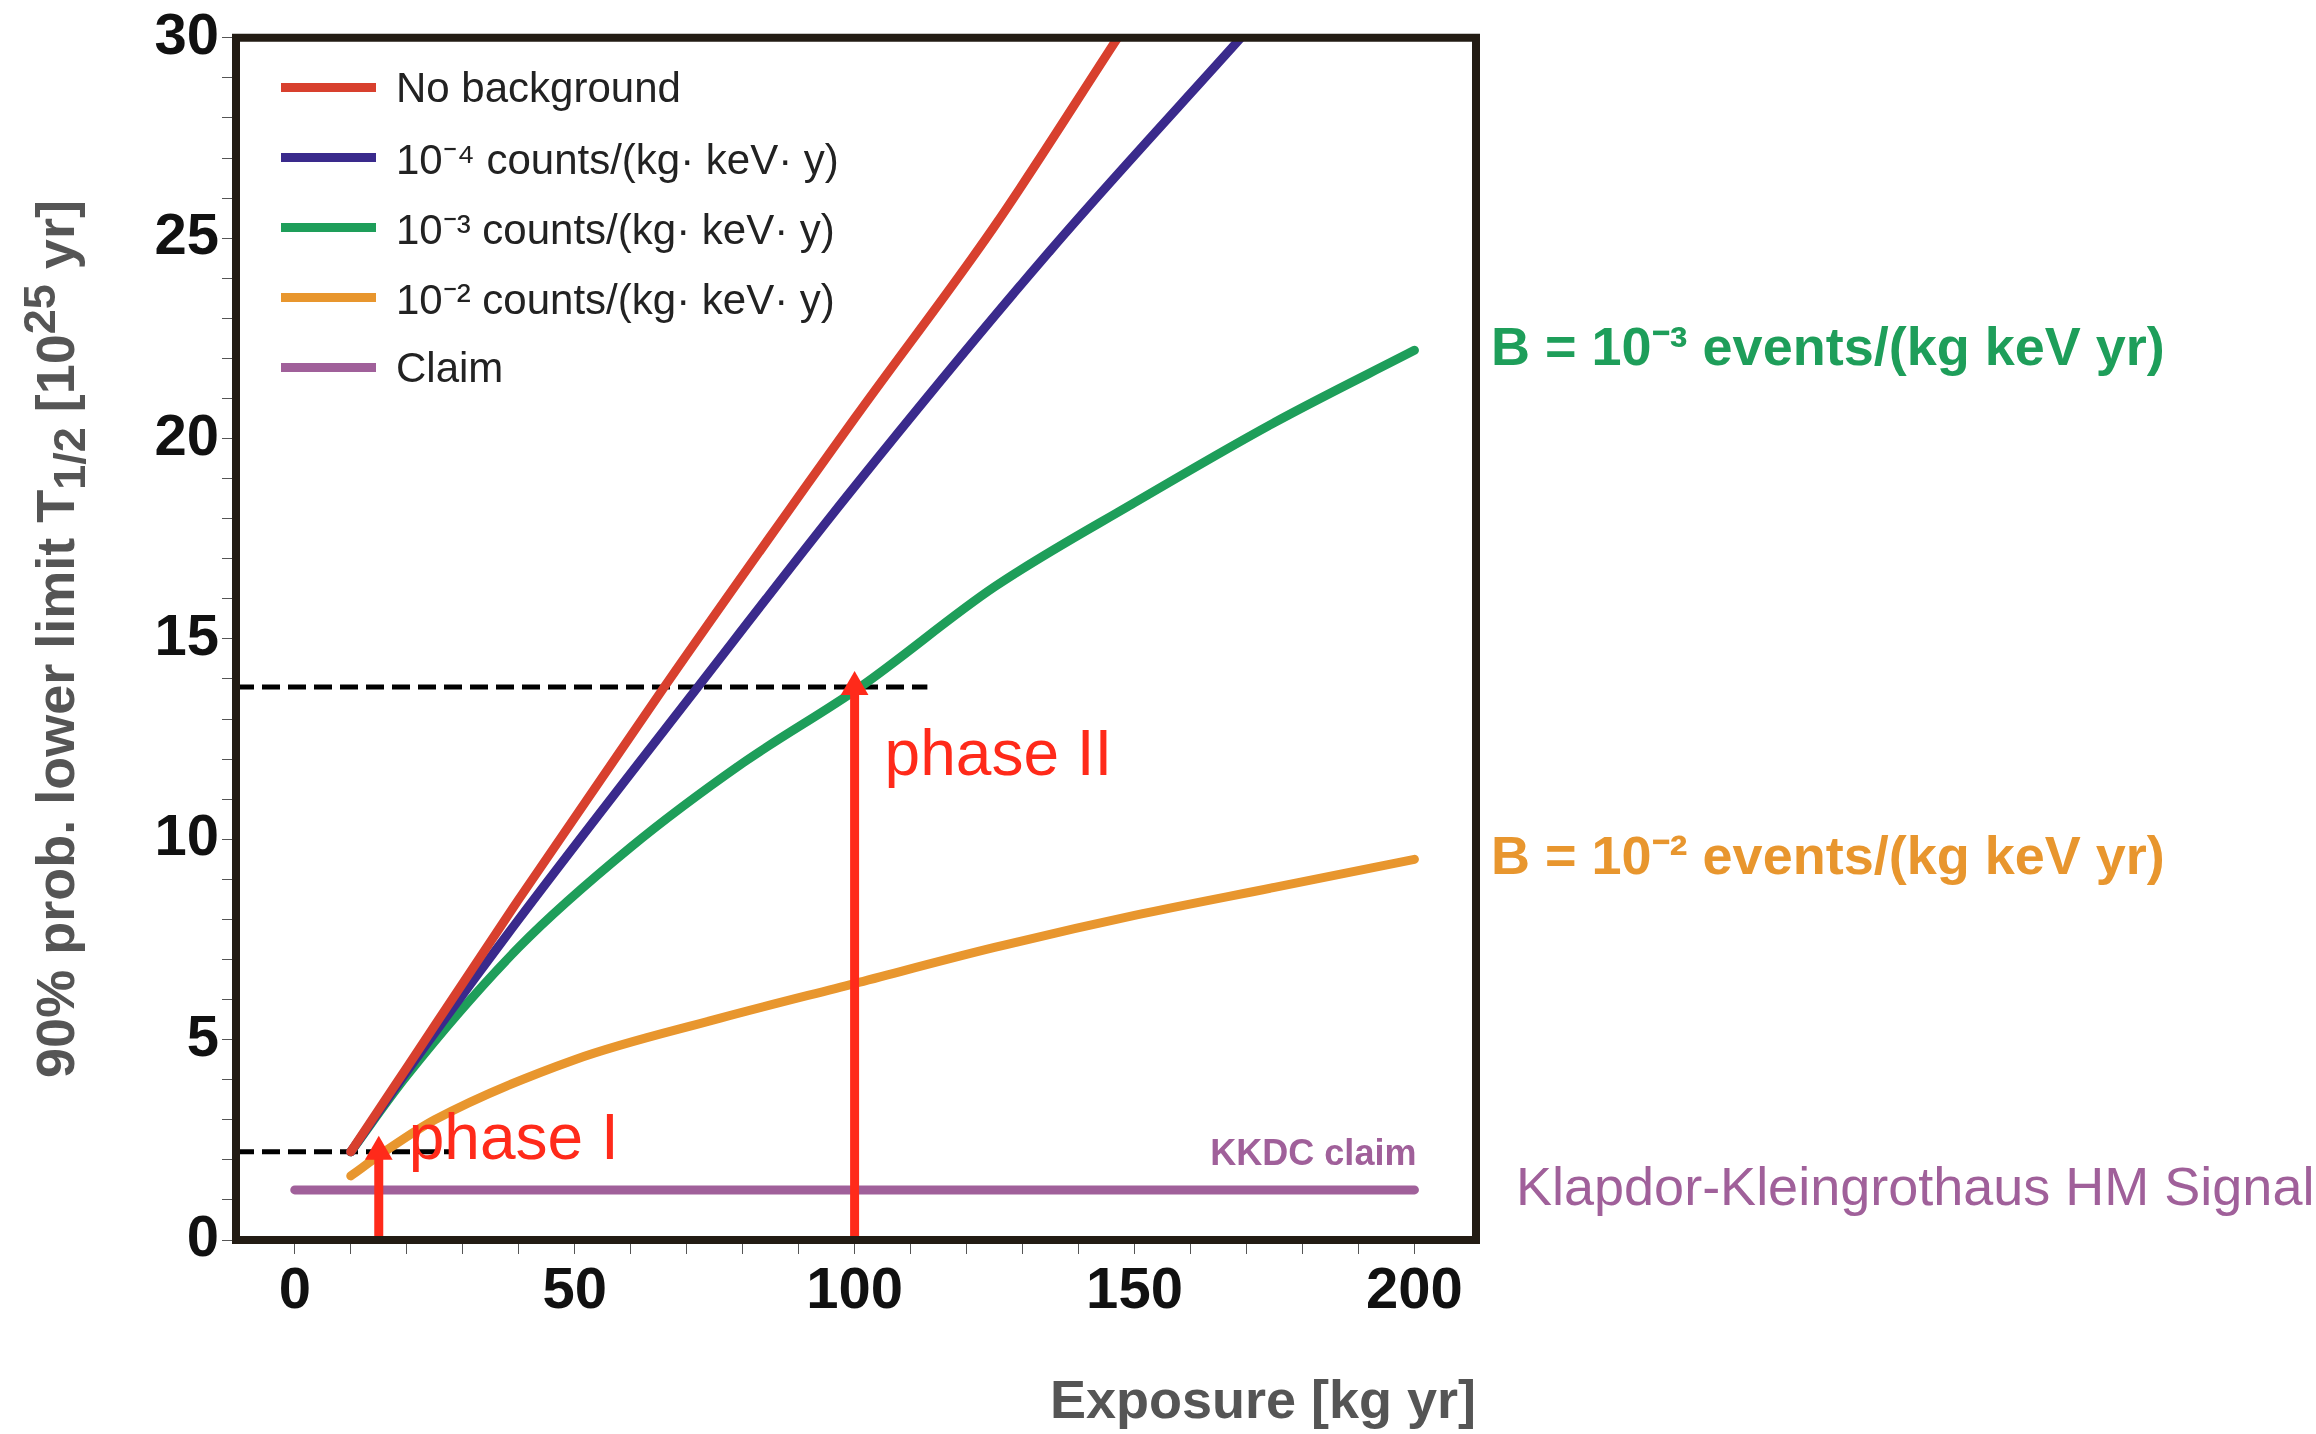 This screenshot has height=1434, width=2316. I want to click on y-tick-label: 15, so click(186, 634).